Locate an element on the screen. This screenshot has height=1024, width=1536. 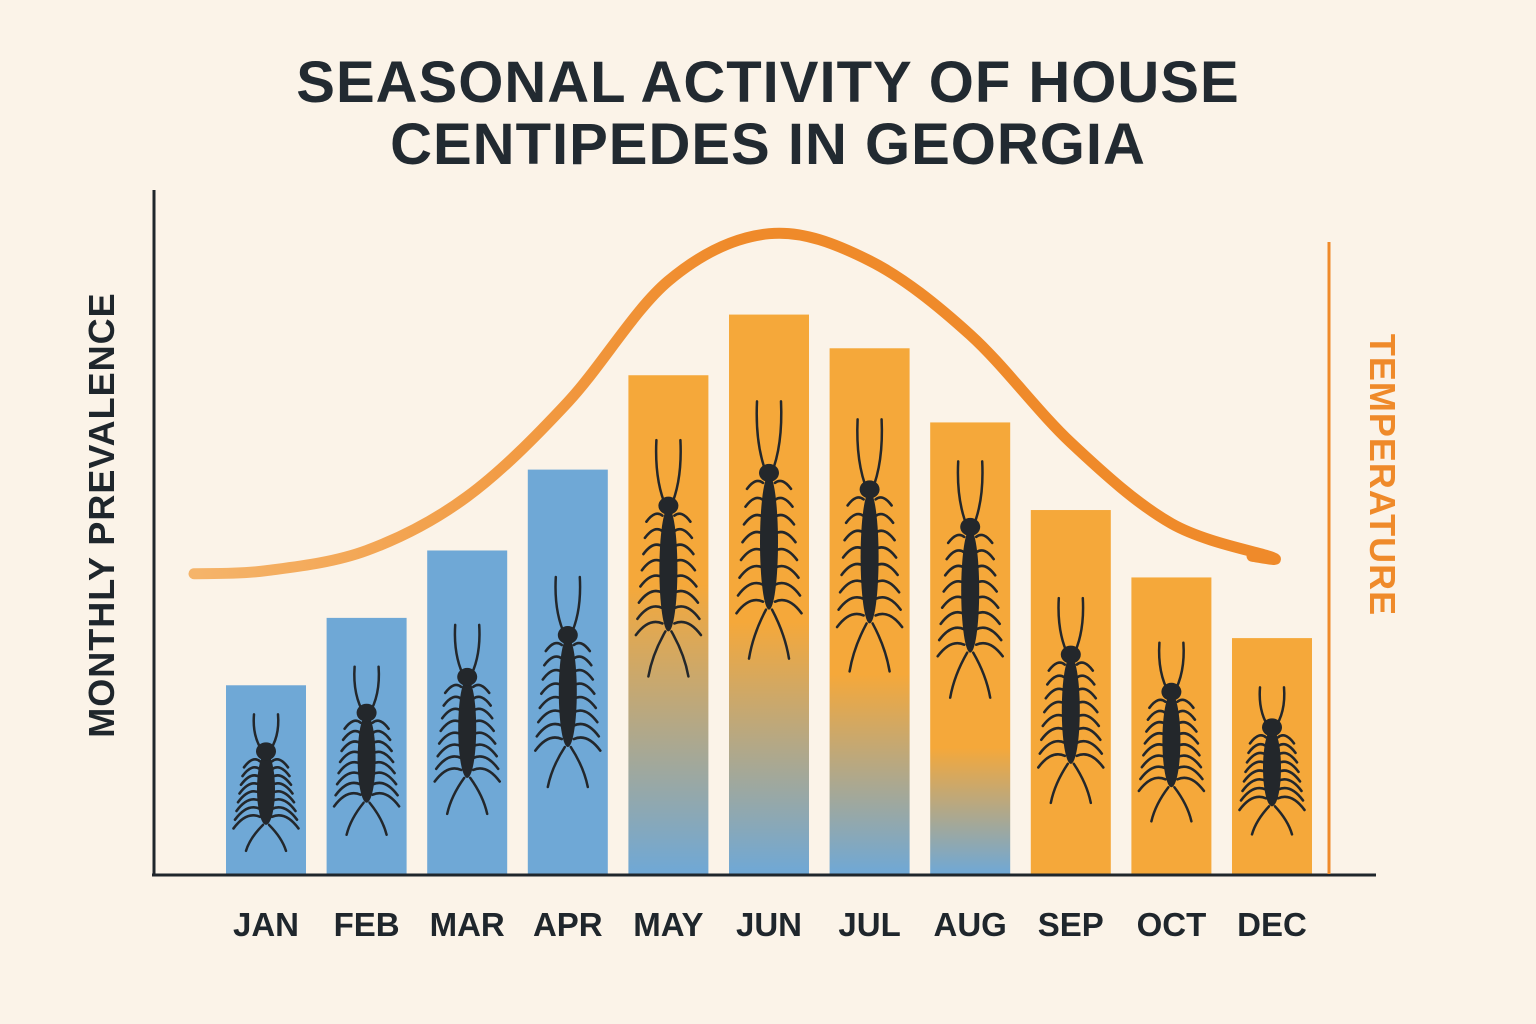
x-tick-label-jun: JUN is located at coordinates (769, 924).